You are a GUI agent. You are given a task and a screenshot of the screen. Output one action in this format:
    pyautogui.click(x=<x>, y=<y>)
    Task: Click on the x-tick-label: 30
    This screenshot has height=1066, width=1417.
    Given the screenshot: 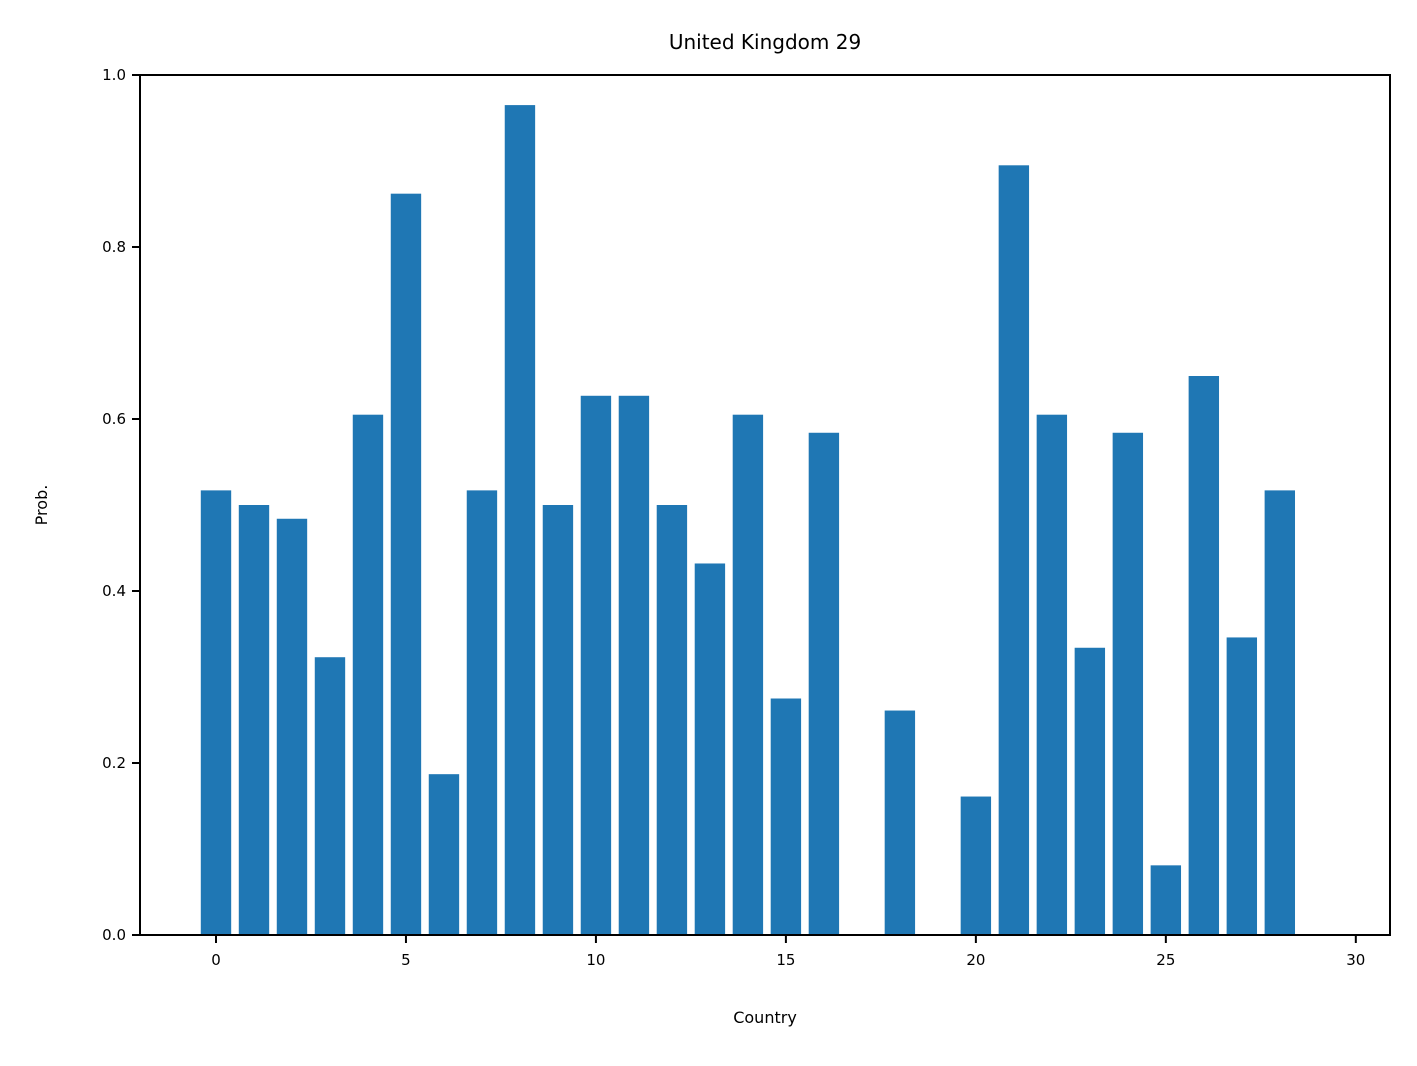 What is the action you would take?
    pyautogui.click(x=1355, y=960)
    